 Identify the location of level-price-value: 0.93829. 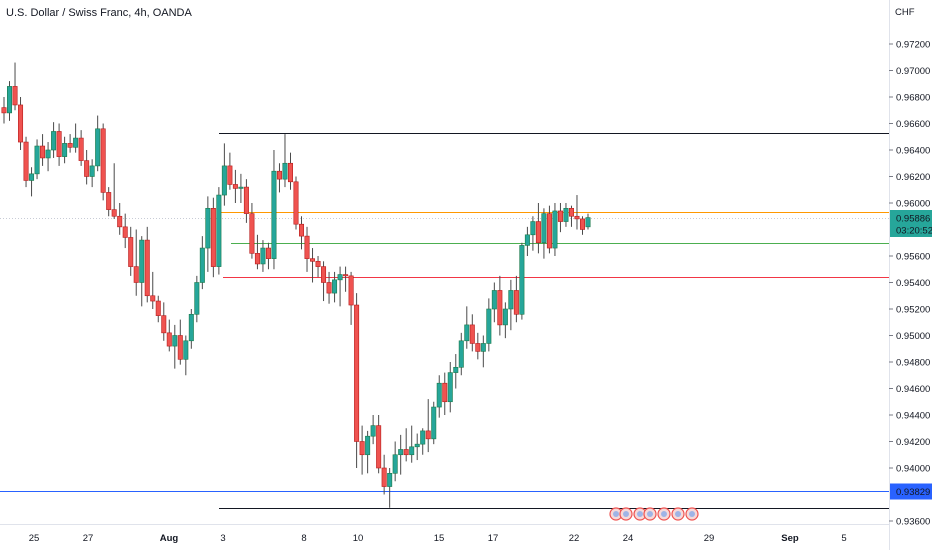
(913, 492).